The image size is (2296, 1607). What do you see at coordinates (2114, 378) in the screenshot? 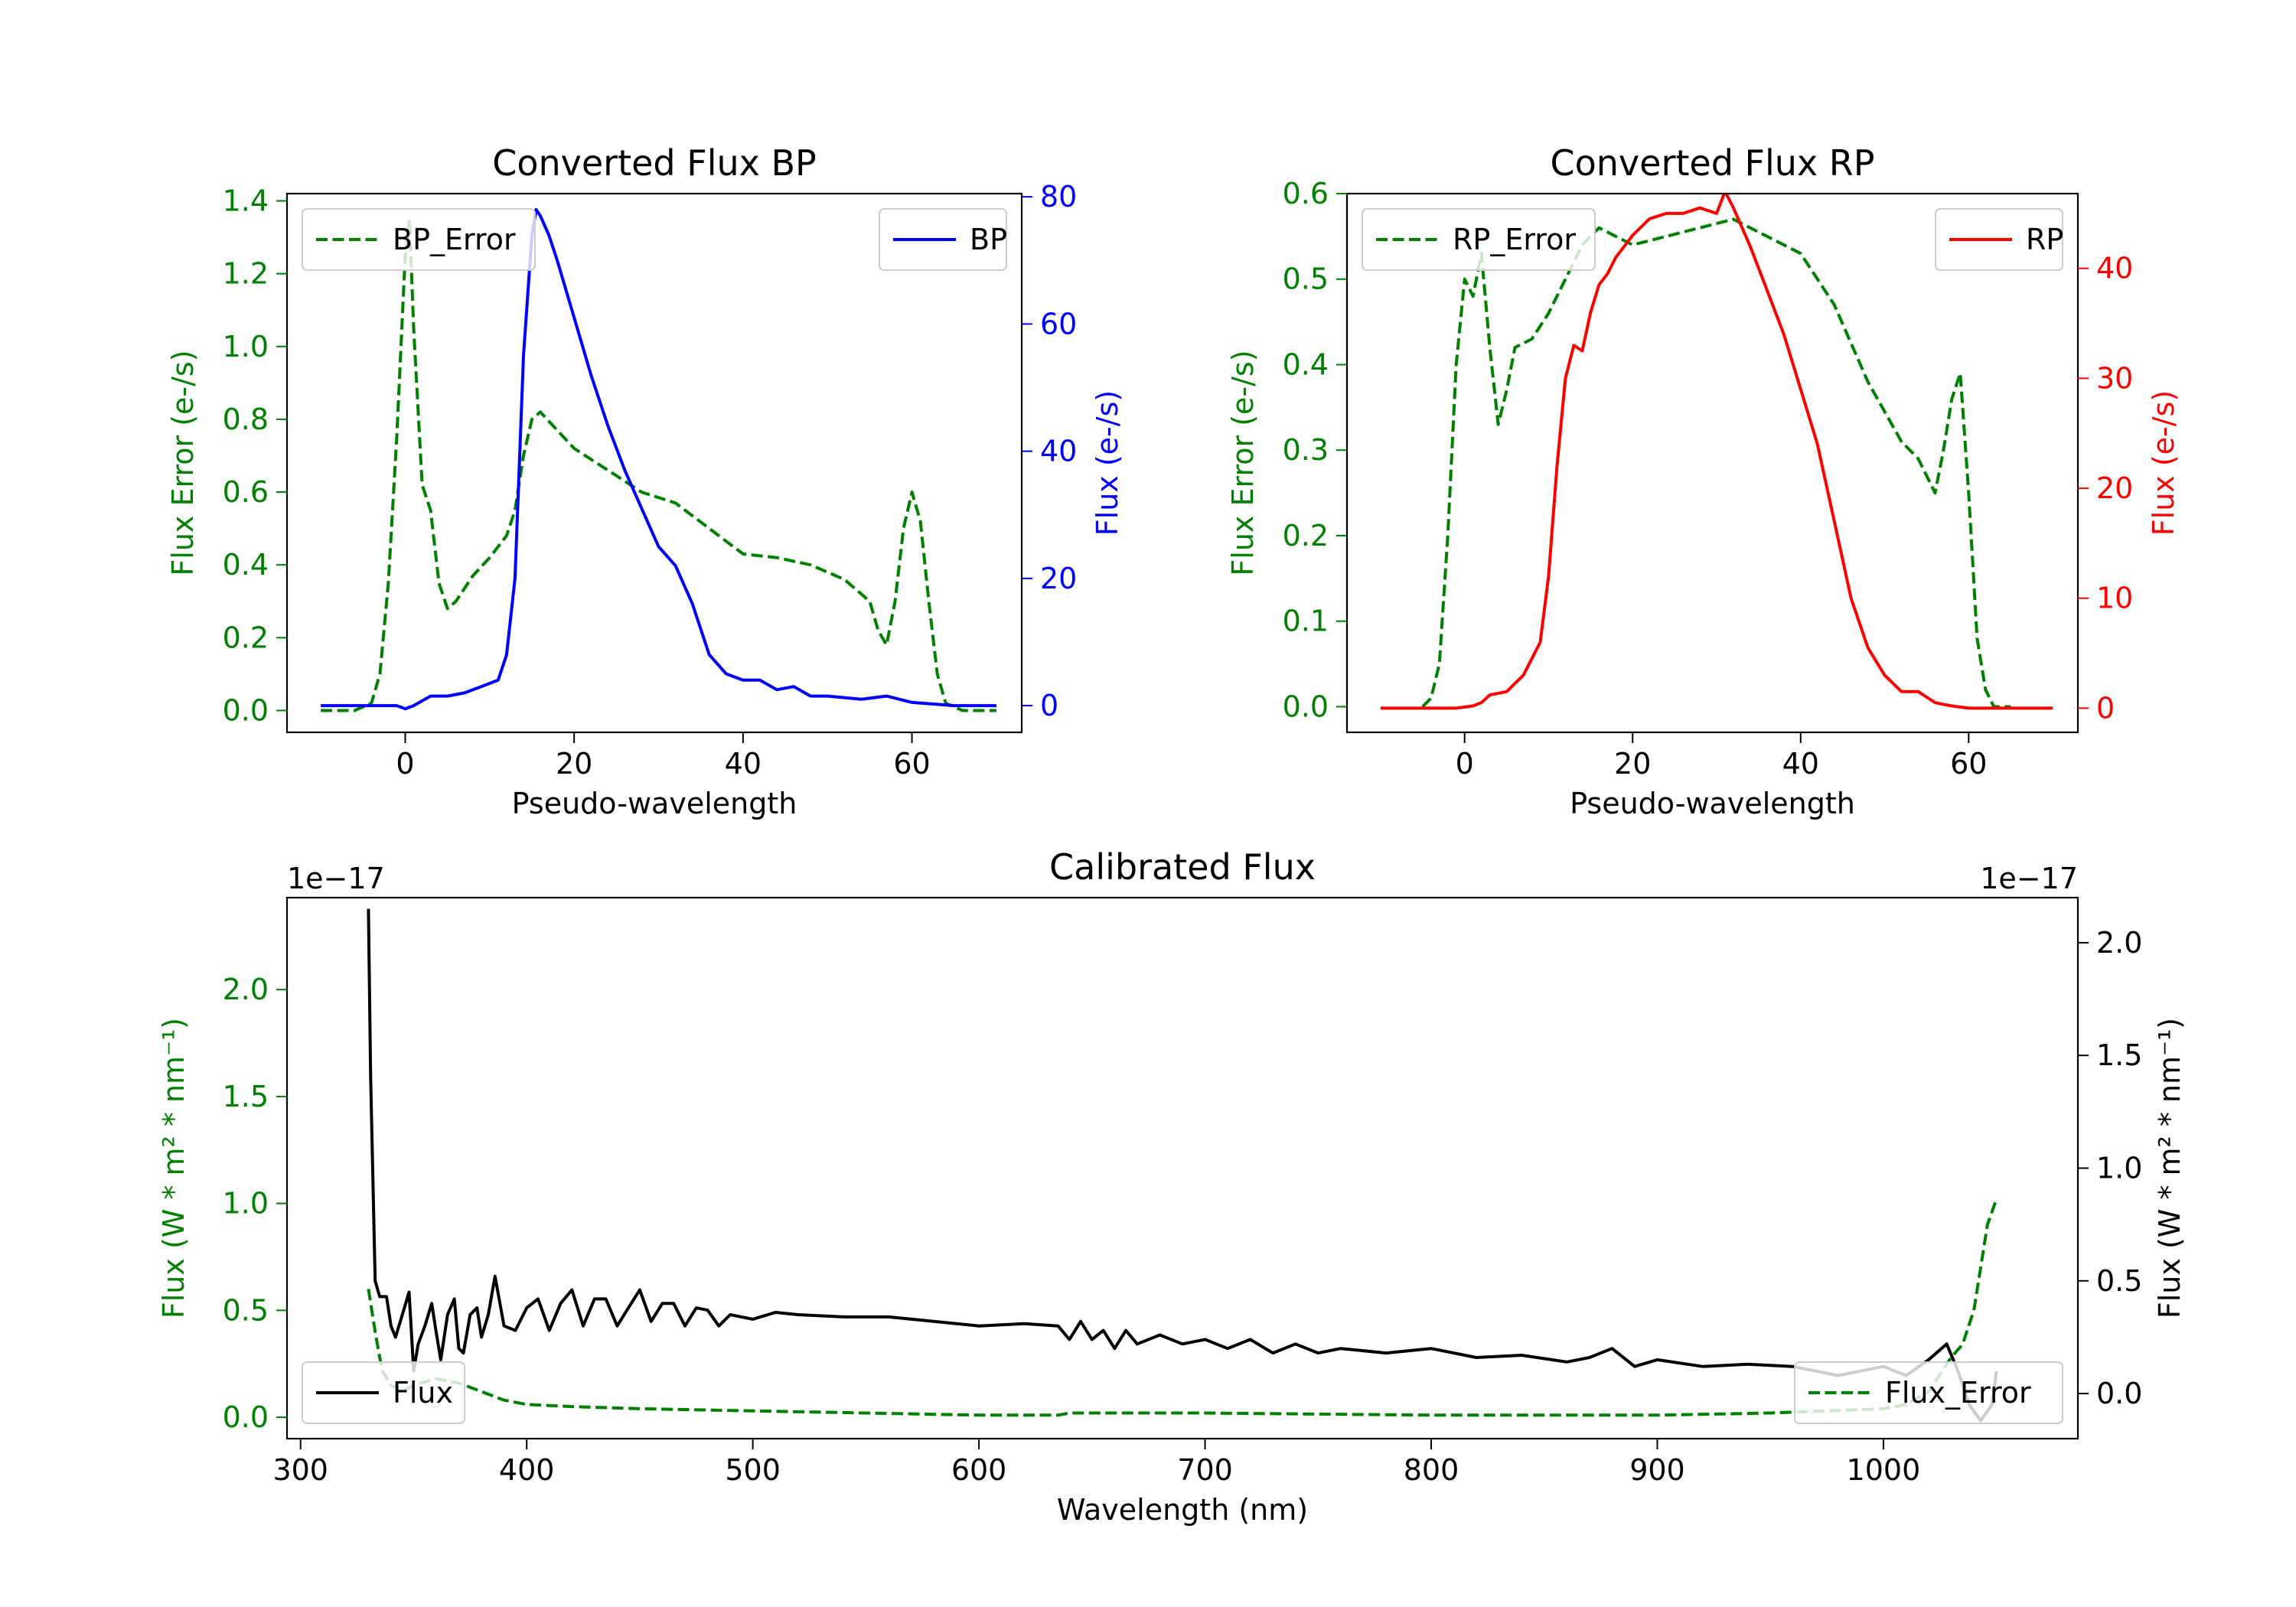
I see `rp-ytick-right-label: 30` at bounding box center [2114, 378].